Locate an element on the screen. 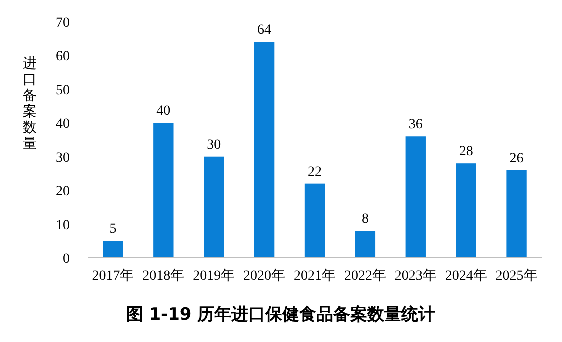 The width and height of the screenshot is (562, 342). data-label: 8 is located at coordinates (365, 220).